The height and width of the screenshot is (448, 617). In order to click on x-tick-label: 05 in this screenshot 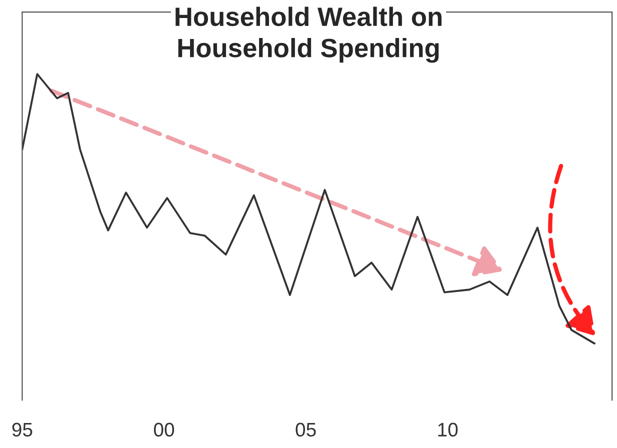, I will do `click(306, 429)`.